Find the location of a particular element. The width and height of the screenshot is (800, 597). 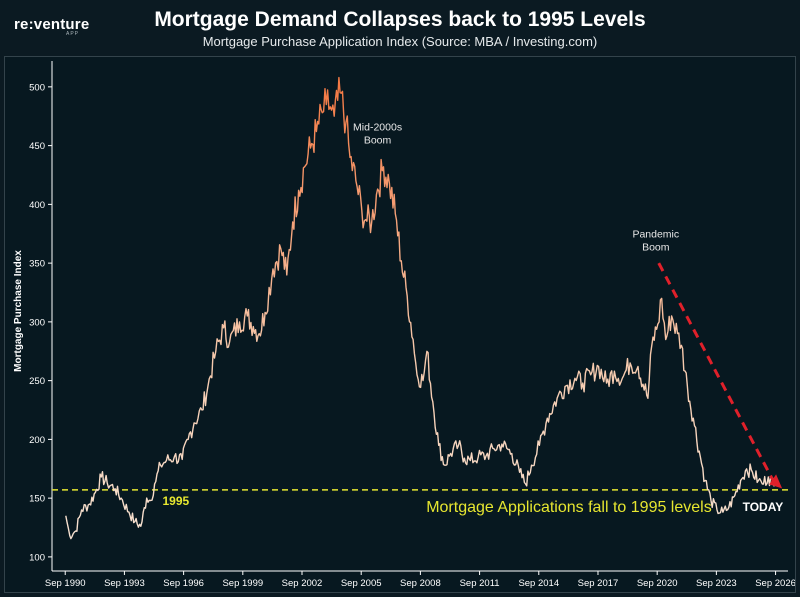

y-tick-label: 300 is located at coordinates (37, 322).